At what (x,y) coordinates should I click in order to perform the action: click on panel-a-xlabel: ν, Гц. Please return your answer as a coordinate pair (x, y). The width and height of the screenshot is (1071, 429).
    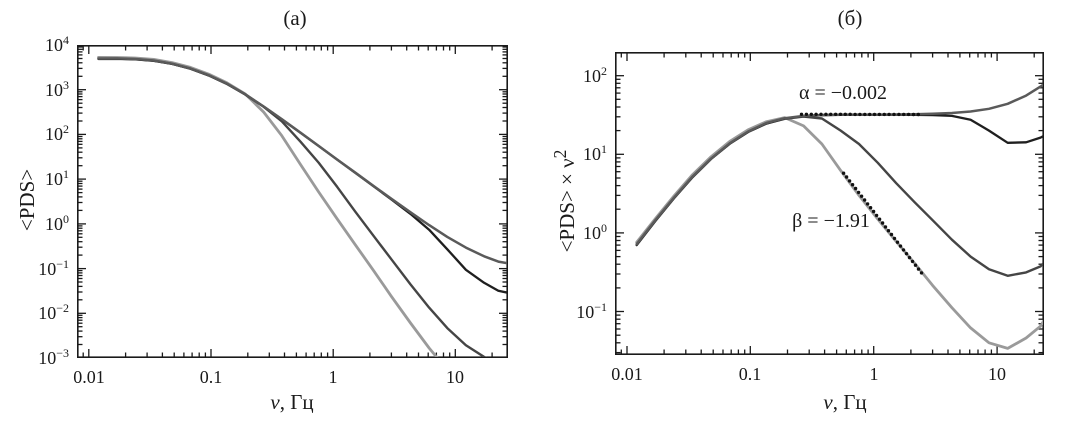
    Looking at the image, I should click on (292, 402).